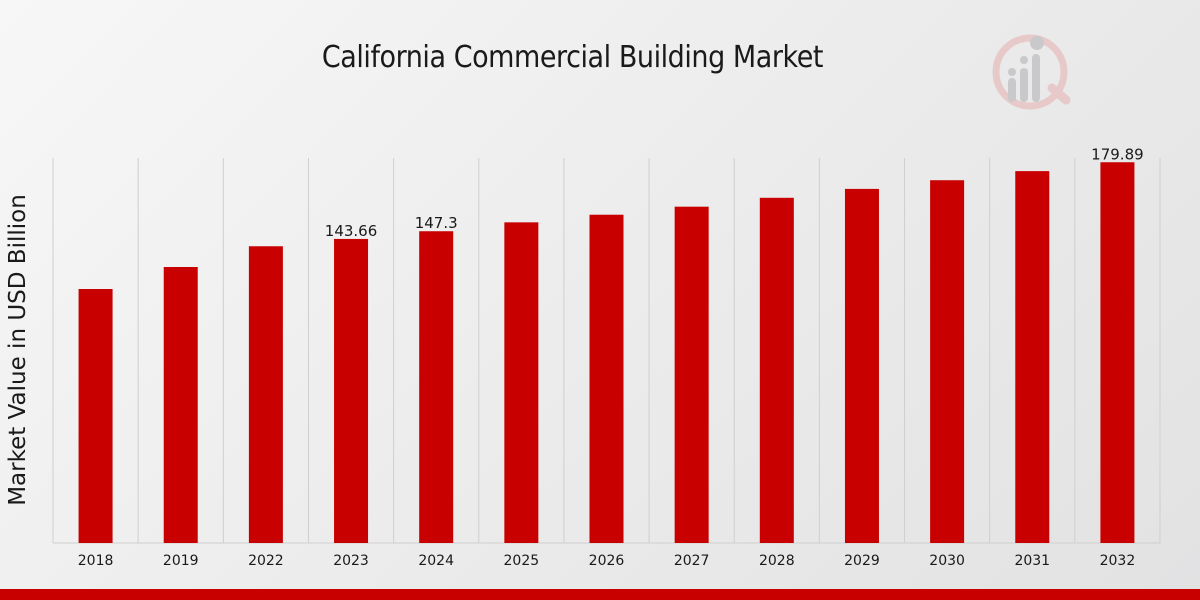 The image size is (1200, 600). I want to click on bar-2019, so click(180, 405).